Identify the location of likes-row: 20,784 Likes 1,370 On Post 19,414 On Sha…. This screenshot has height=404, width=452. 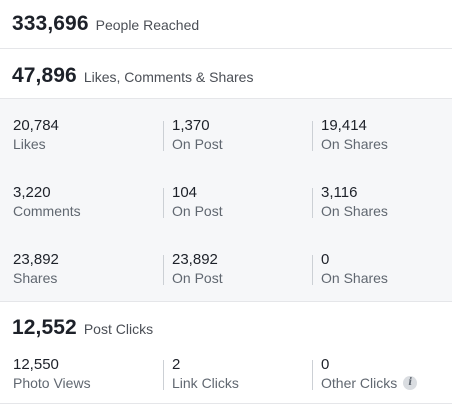
(226, 142).